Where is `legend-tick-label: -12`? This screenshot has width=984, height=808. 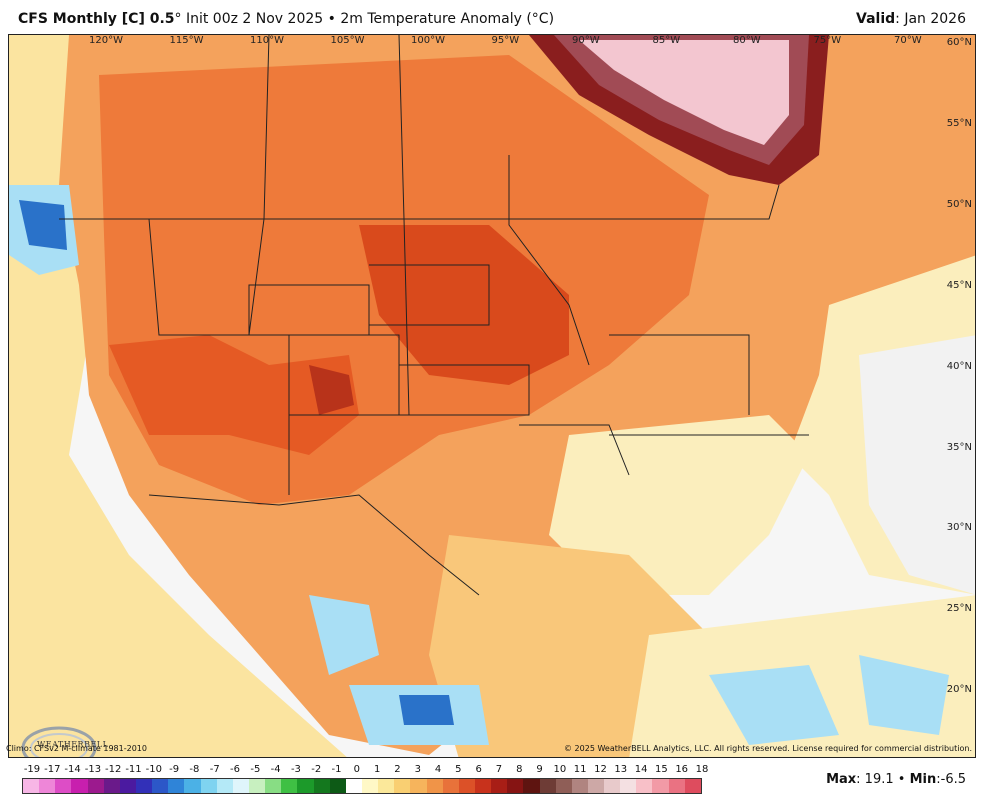
legend-tick-label: -12 is located at coordinates (113, 769).